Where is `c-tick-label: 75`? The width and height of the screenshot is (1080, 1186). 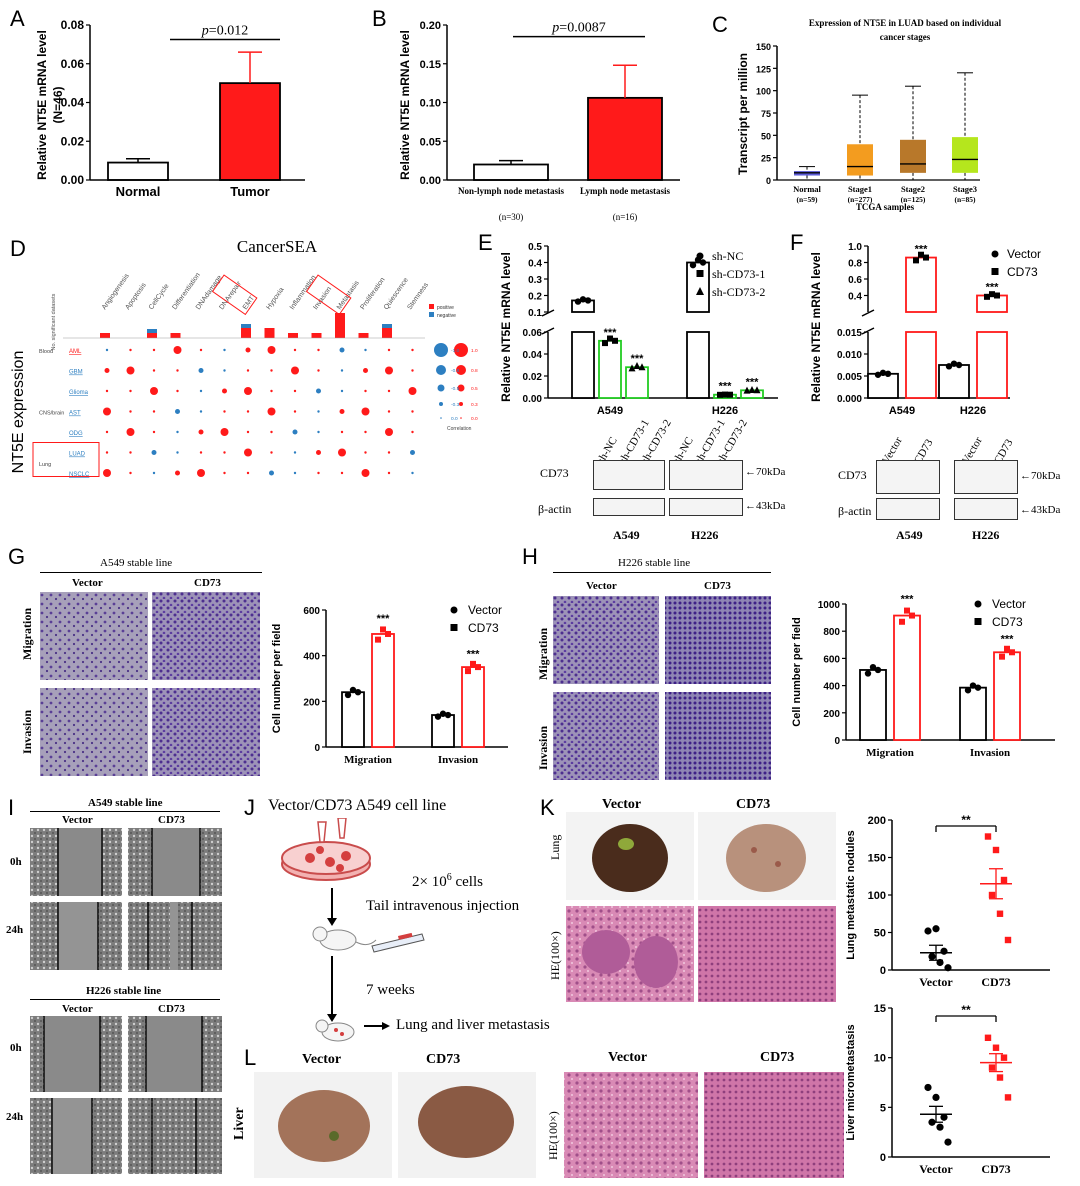
c-tick-label: 75 is located at coordinates (766, 114).